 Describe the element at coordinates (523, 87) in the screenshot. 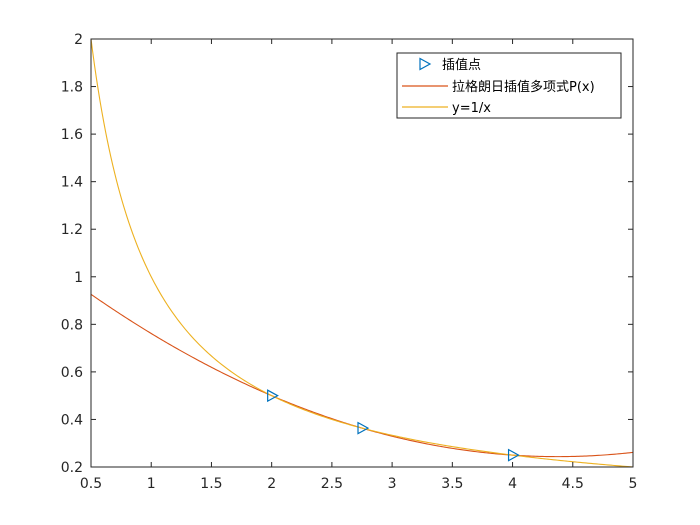

I see `legend-label-2: 拉格朗日插值多项式P(x)` at that location.